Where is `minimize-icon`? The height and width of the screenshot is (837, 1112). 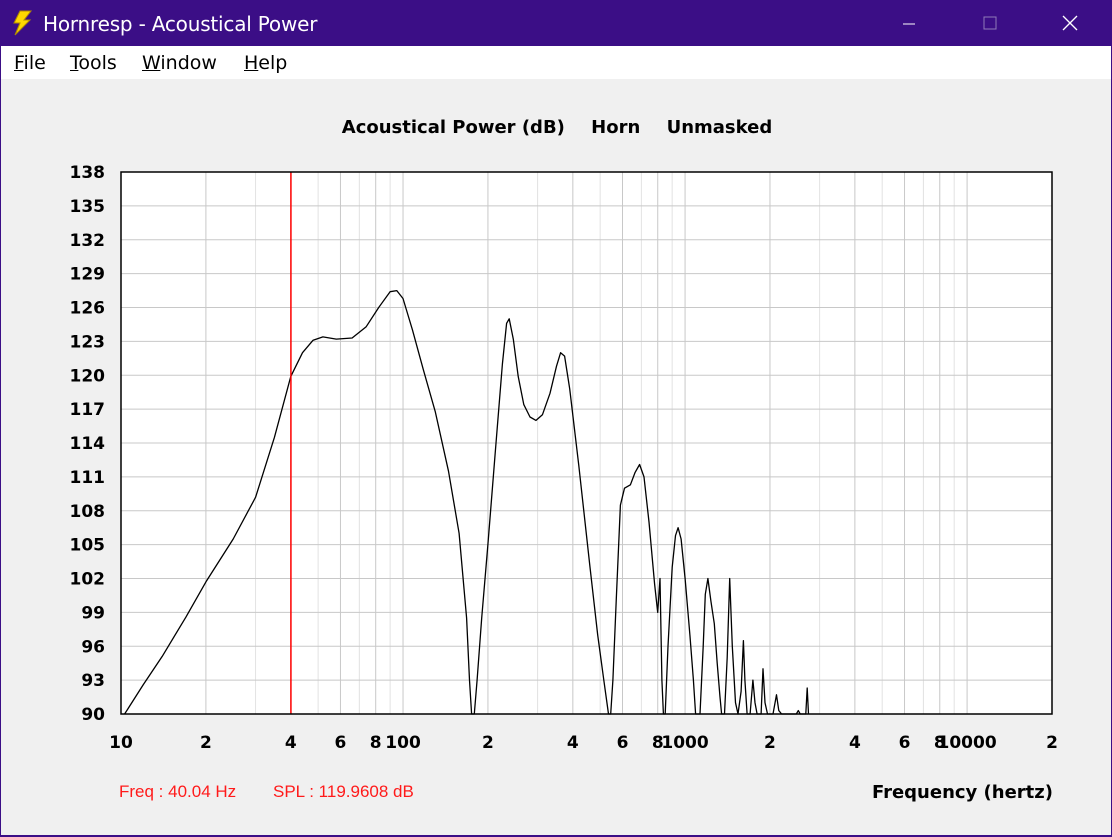
minimize-icon is located at coordinates (909, 24).